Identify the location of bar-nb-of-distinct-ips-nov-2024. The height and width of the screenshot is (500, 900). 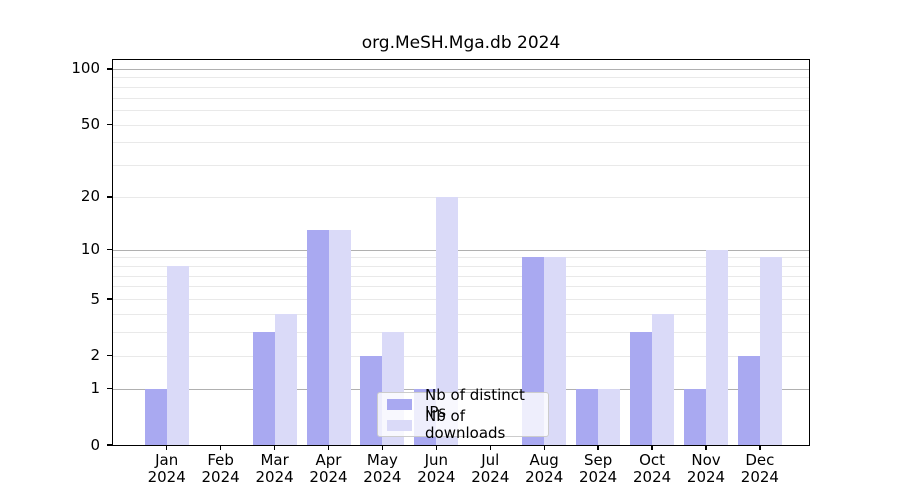
(695, 416).